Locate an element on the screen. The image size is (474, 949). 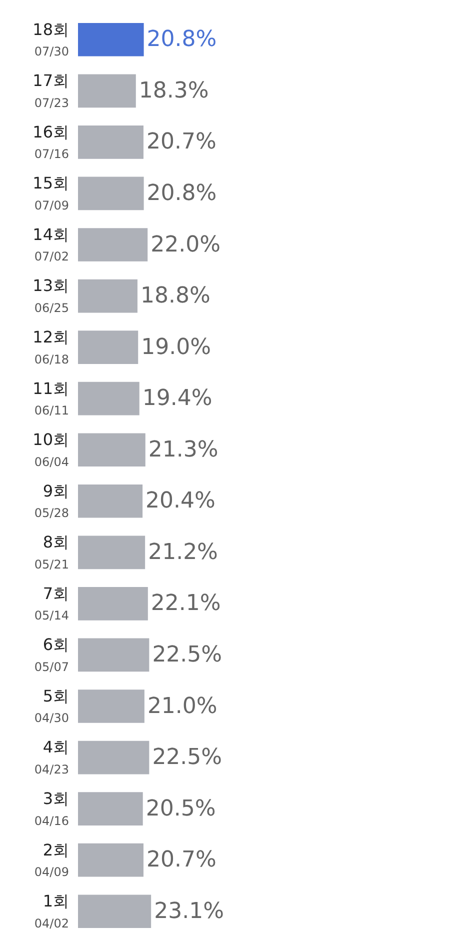
y-tick-label: 2회 04/09 is located at coordinates (51, 860).